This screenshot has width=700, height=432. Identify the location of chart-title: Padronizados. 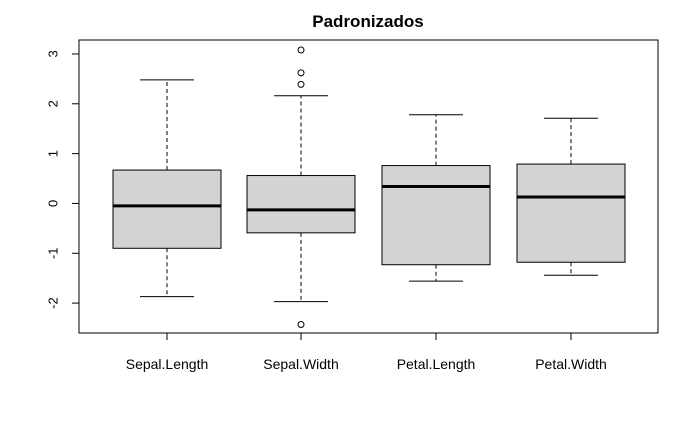
(367, 21).